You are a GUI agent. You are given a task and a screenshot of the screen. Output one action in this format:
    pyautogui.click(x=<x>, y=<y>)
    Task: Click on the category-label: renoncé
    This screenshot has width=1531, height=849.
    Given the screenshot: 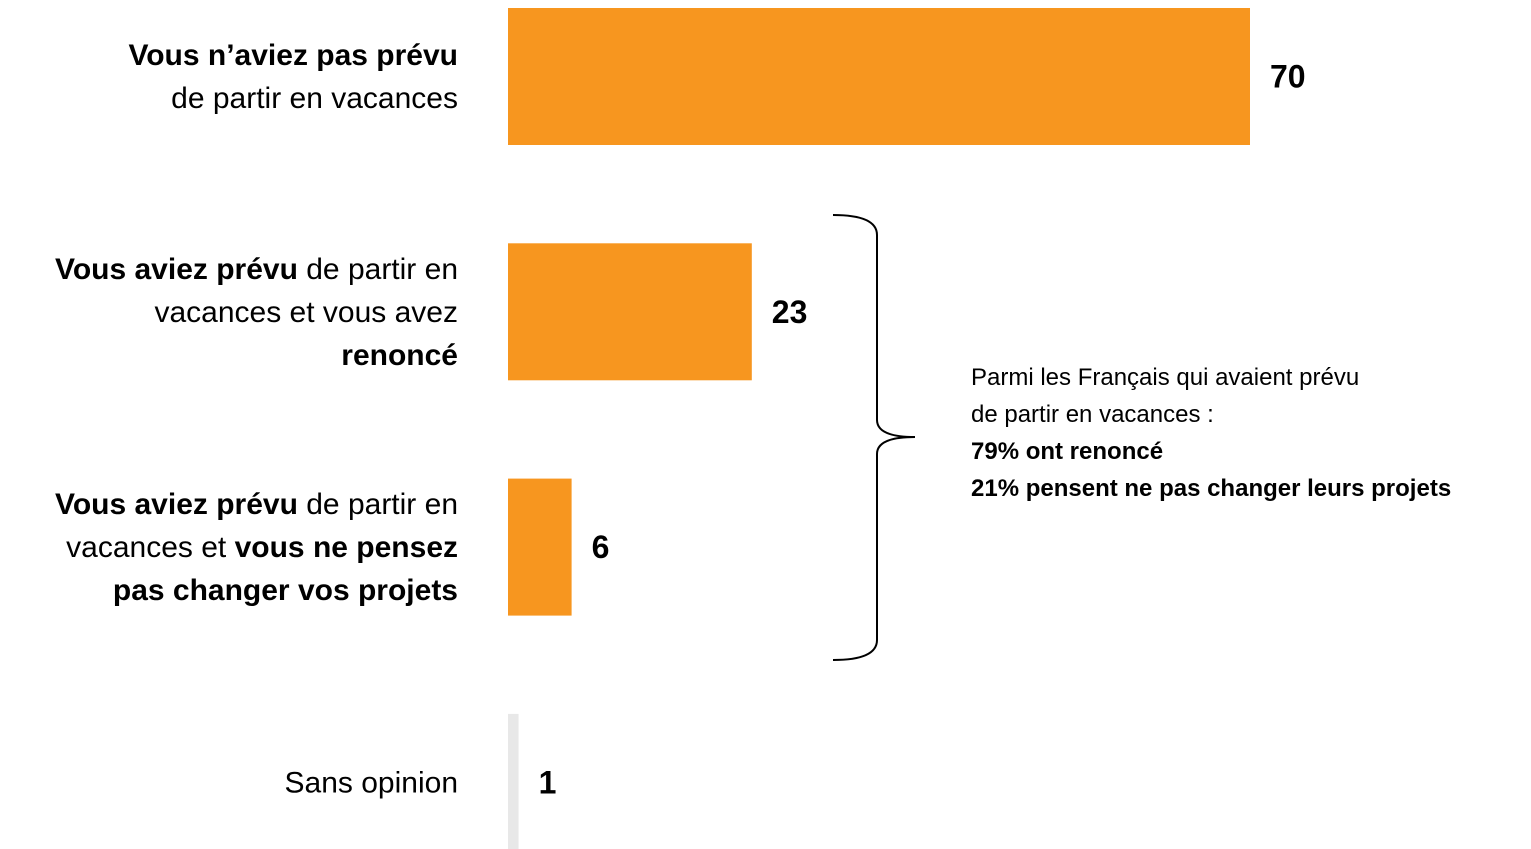 What is the action you would take?
    pyautogui.click(x=399, y=355)
    